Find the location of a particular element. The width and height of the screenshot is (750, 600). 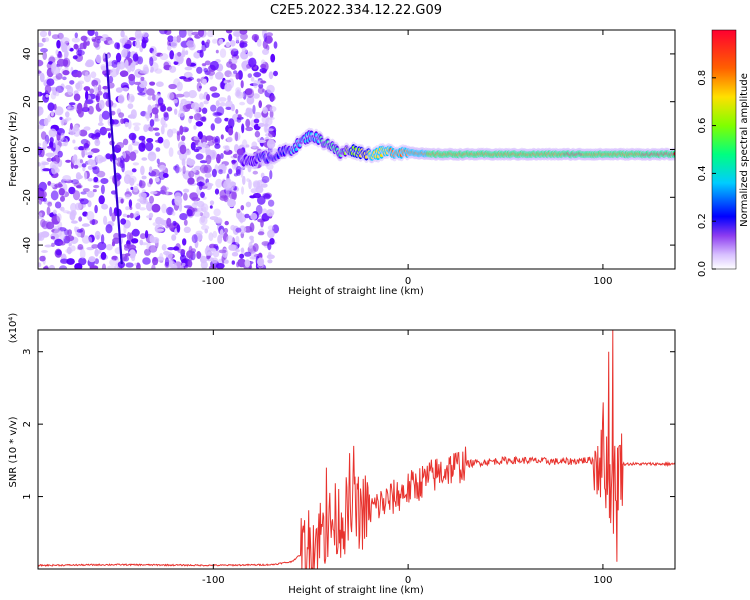

colorbar-tick-label: 0.2 is located at coordinates (702, 221).